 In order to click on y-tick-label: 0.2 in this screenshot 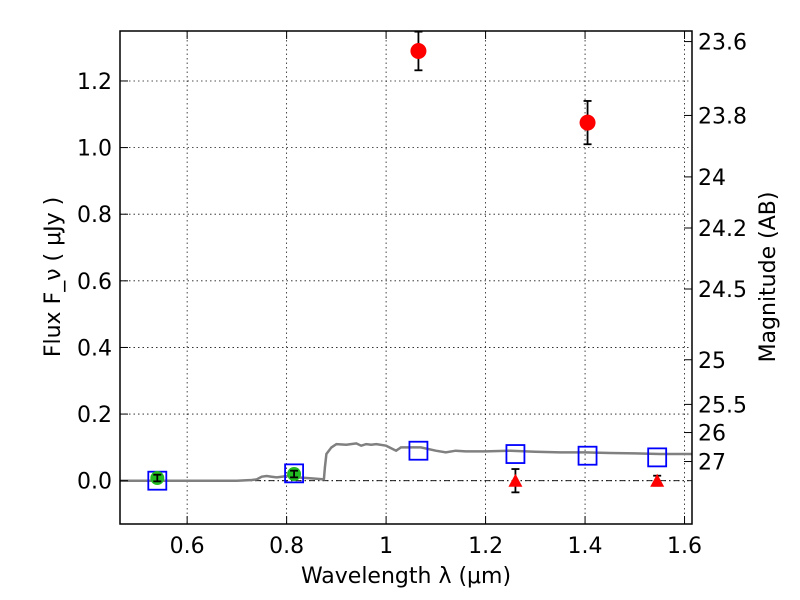, I will do `click(94, 415)`.